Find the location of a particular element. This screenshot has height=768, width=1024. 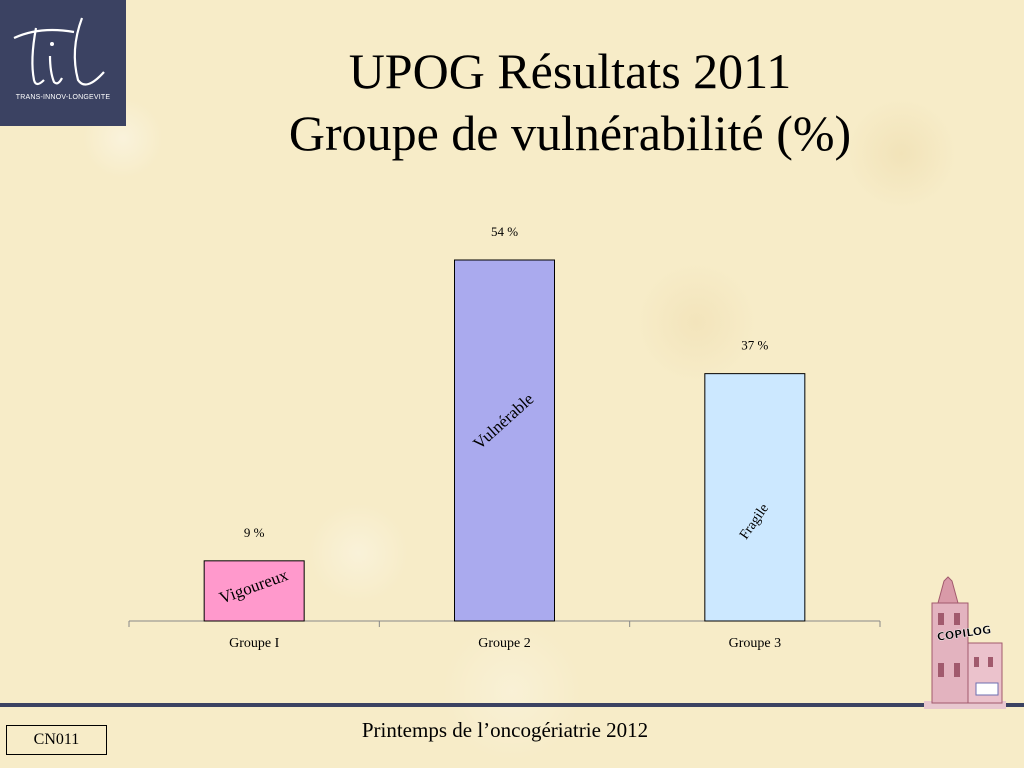

copilog-logo: COPILOG is located at coordinates (965, 642).